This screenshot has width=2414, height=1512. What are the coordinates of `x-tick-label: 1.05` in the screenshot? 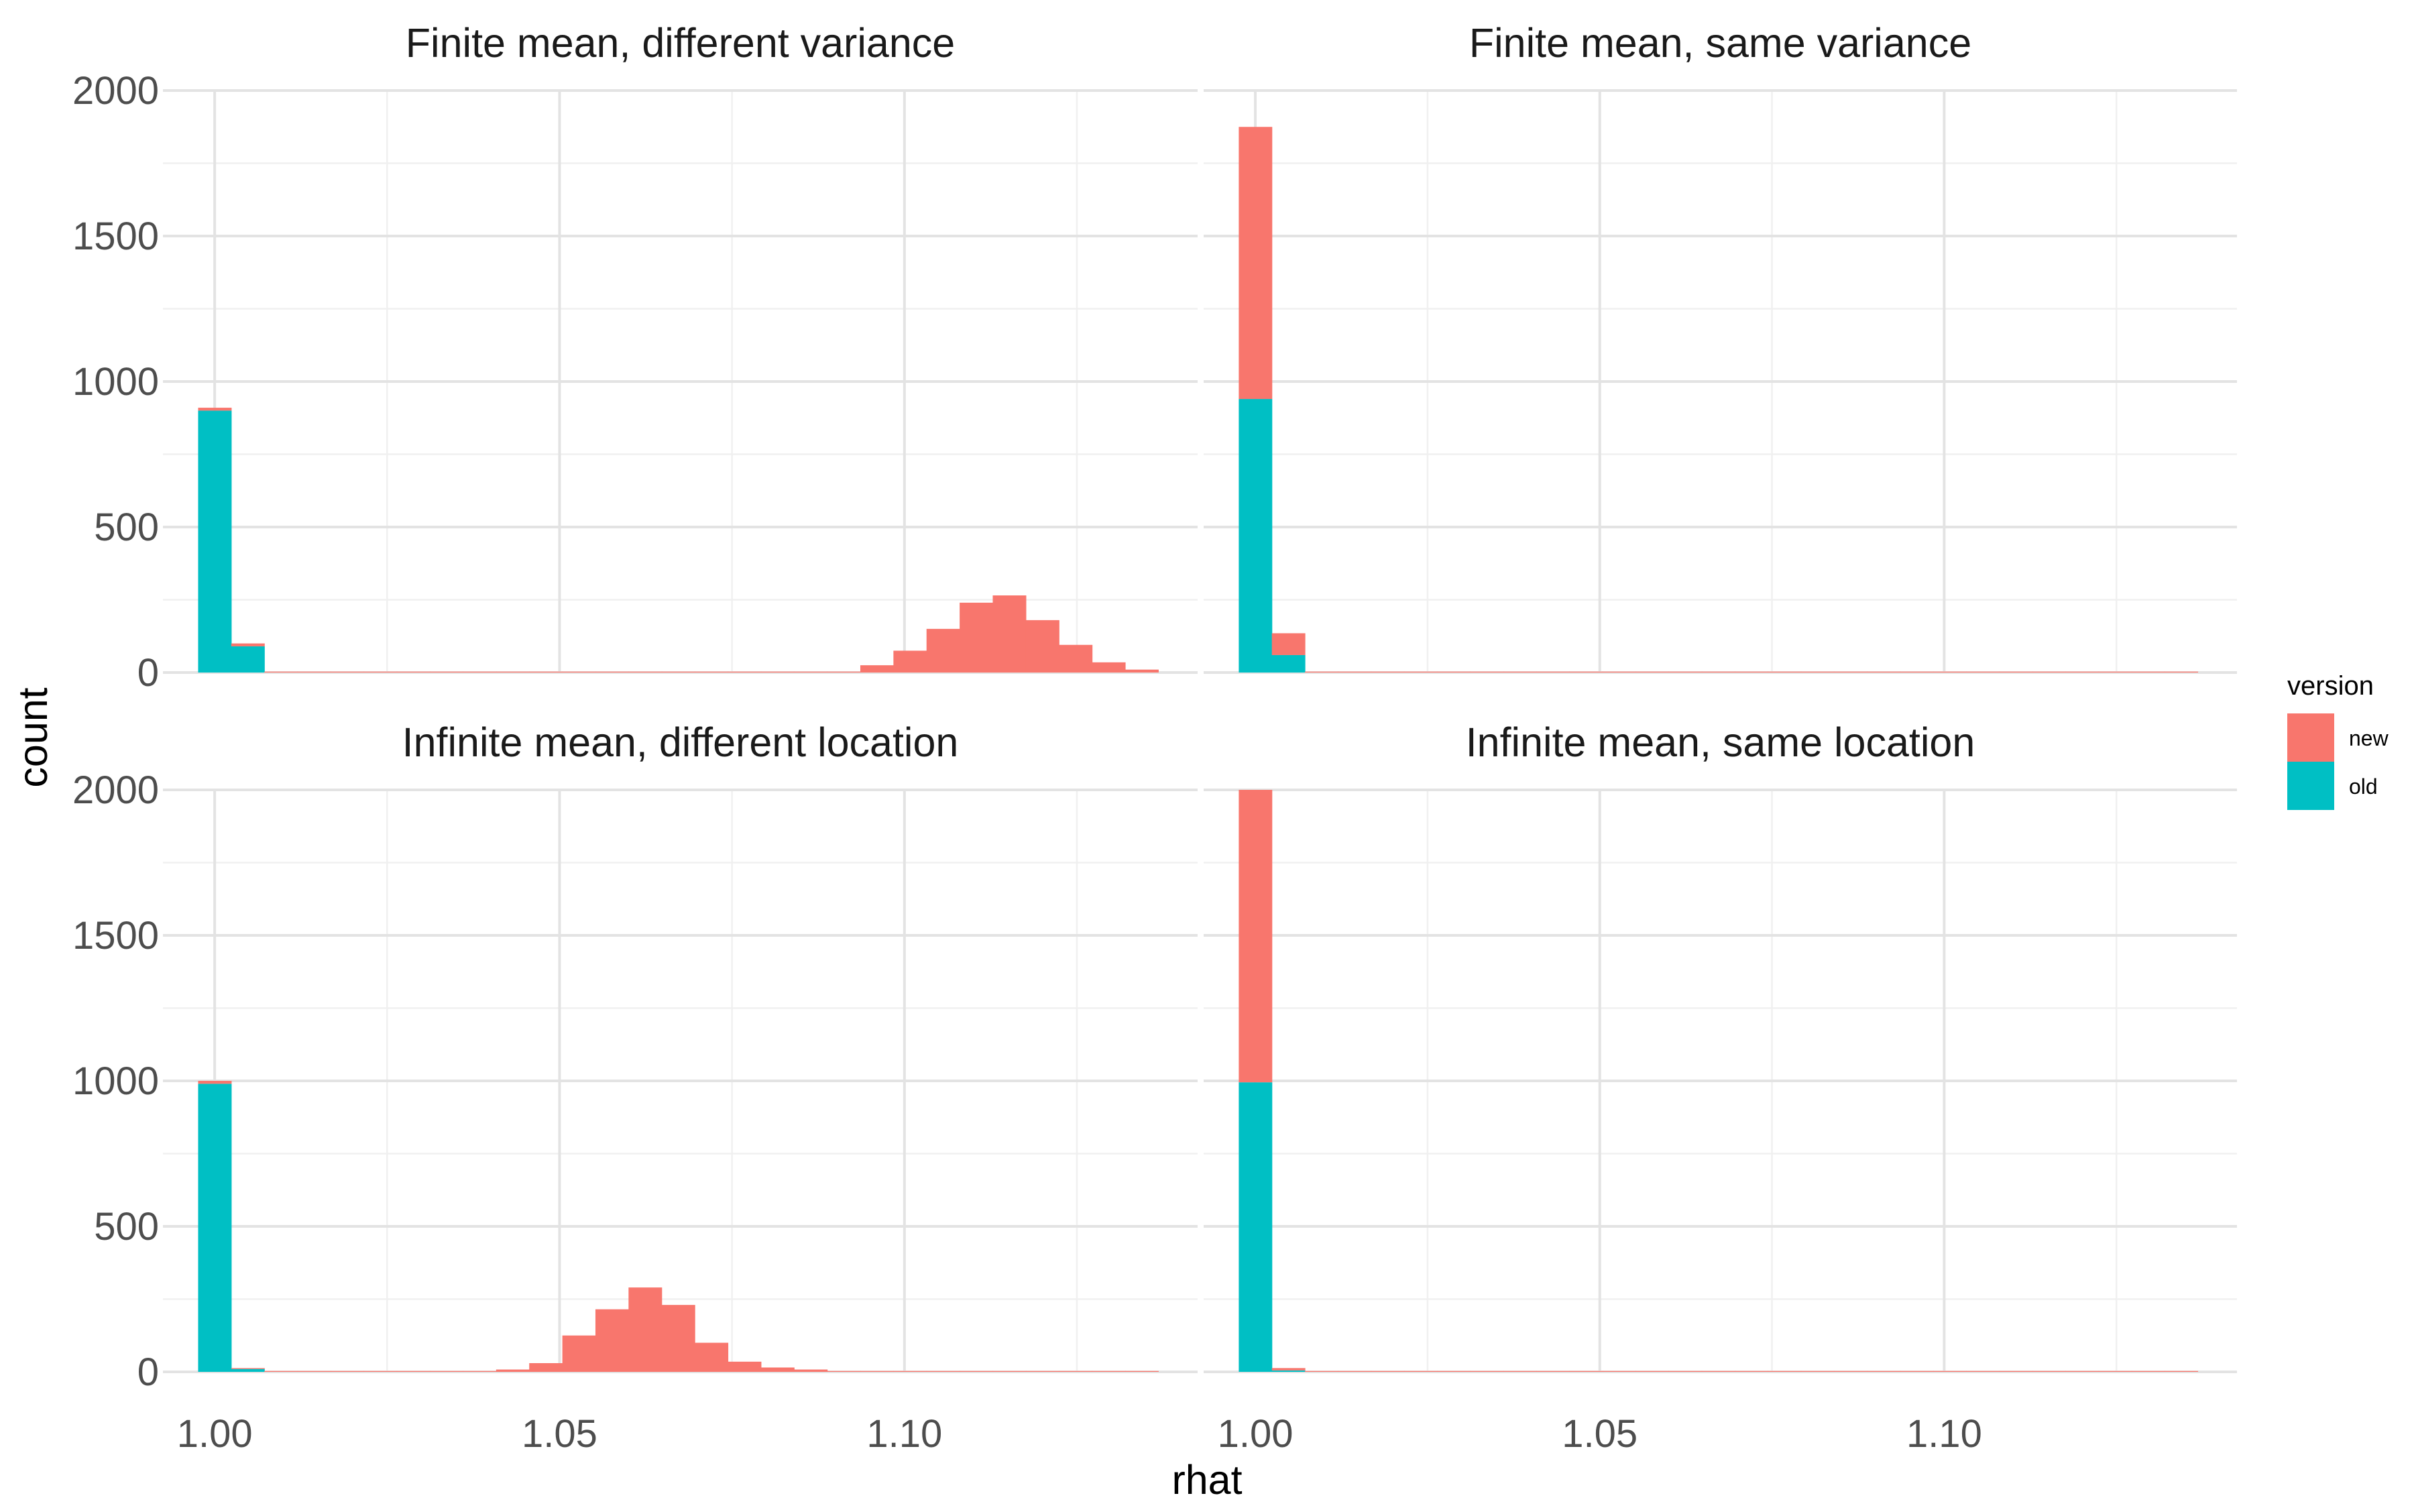 It's located at (1599, 1434).